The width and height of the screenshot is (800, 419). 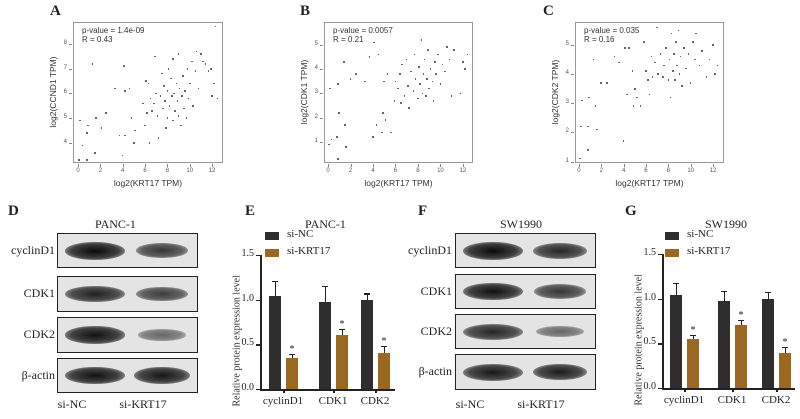 I want to click on cell-line-title: SW1990, so click(x=521, y=224).